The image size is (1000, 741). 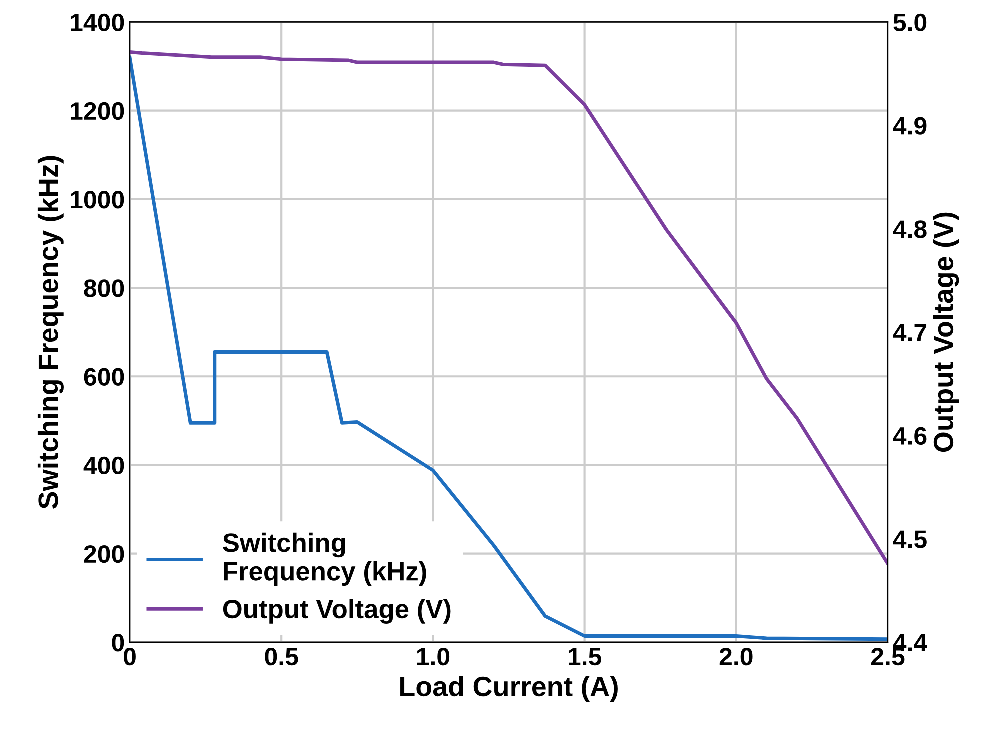 I want to click on legend-label: Switching Frequency (kHz), so click(x=324, y=559).